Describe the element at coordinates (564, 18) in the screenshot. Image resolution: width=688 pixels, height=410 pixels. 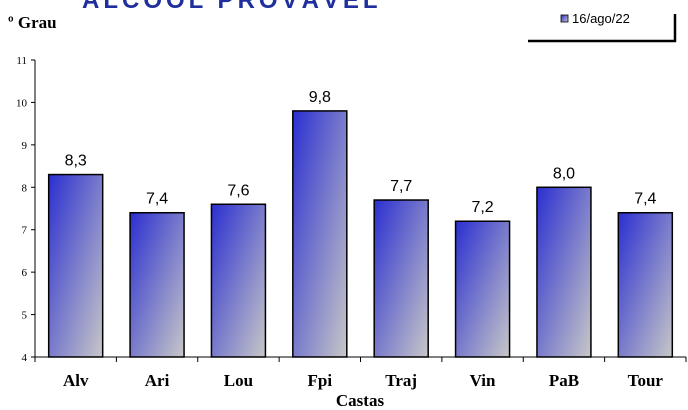
I see `legend-swatch` at that location.